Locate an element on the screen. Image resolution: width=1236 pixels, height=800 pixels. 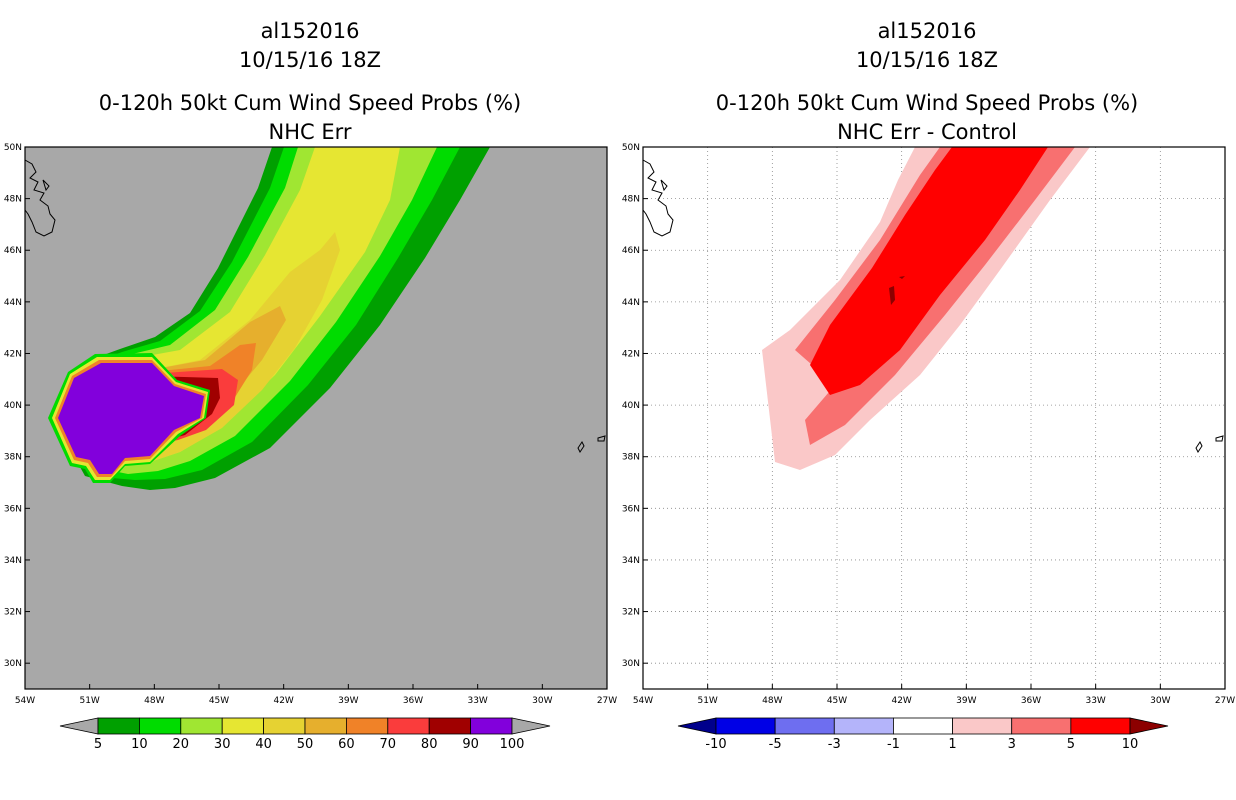
left-colorbar-label: 50 is located at coordinates (305, 744).